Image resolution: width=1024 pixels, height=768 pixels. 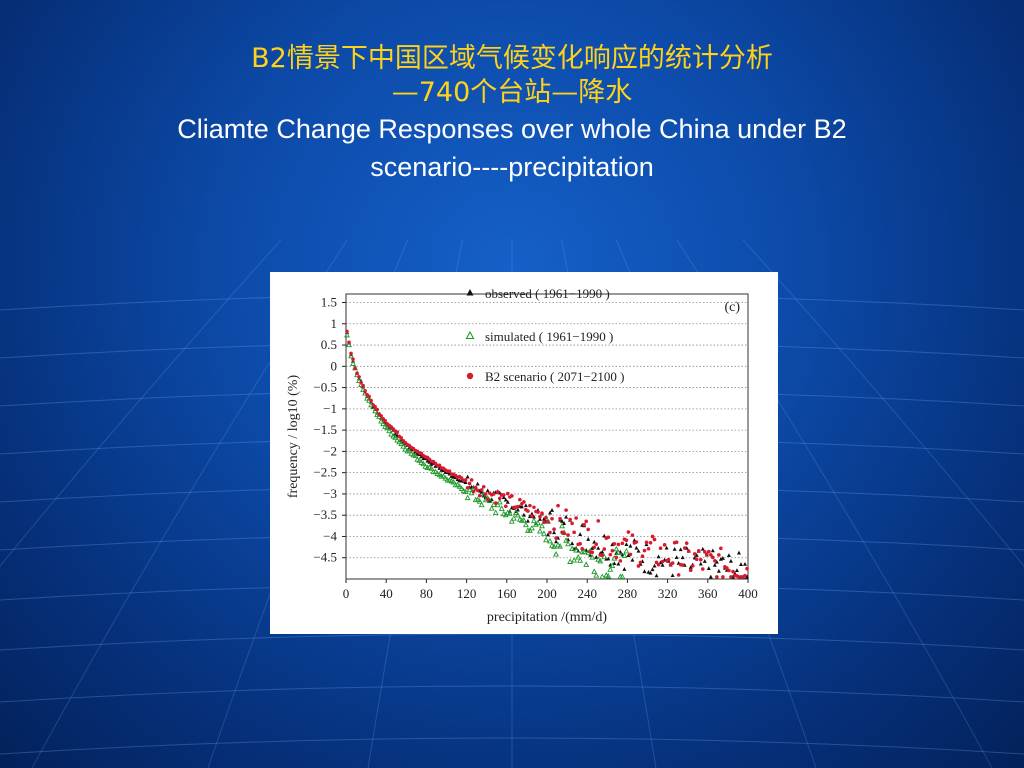 What do you see at coordinates (547, 617) in the screenshot?
I see `x-axis-label: precipitation /(mm/d)` at bounding box center [547, 617].